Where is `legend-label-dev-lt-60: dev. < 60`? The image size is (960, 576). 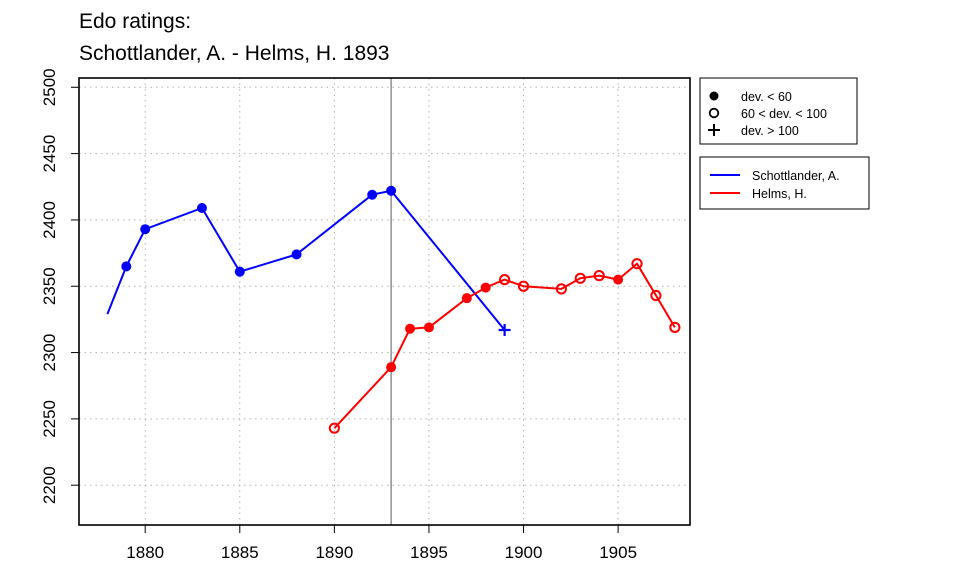
legend-label-dev-lt-60: dev. < 60 is located at coordinates (766, 97).